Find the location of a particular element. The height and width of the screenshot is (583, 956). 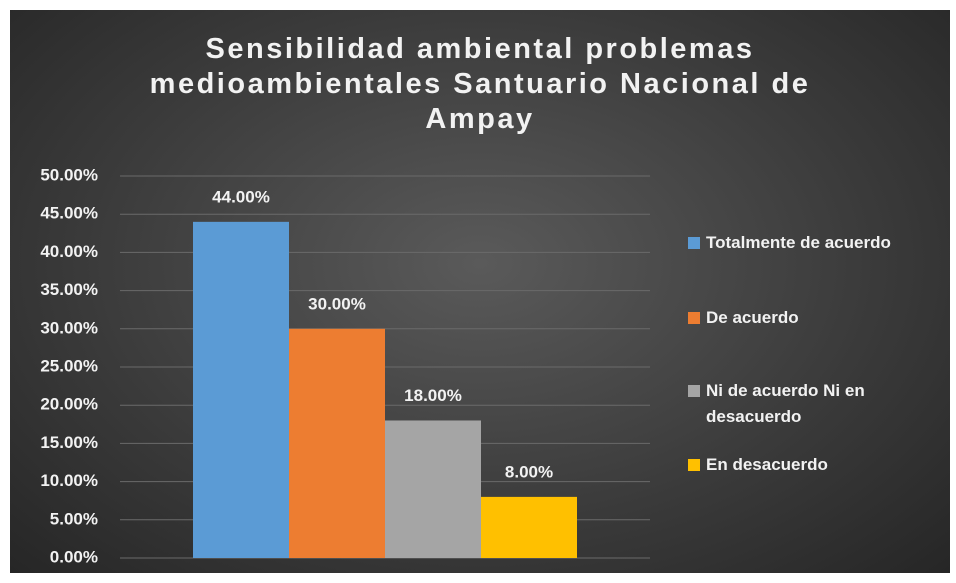

y-tick-label: 35.00% is located at coordinates (69, 289).